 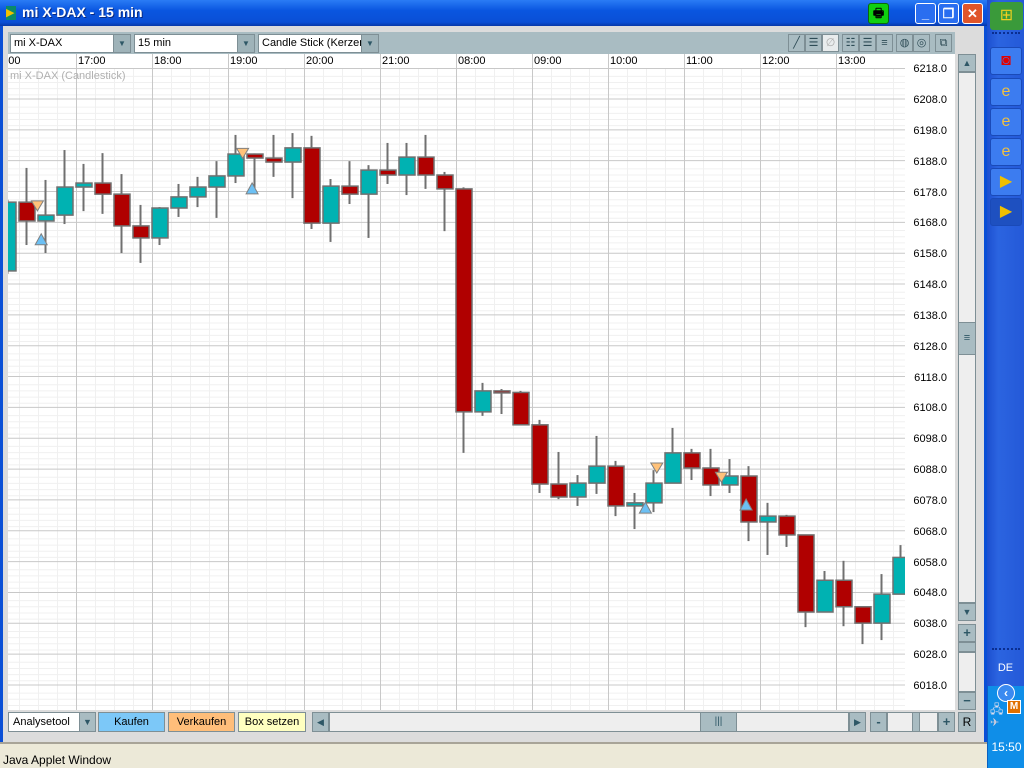 What do you see at coordinates (272, 722) in the screenshot?
I see `box-button: Box setzen` at bounding box center [272, 722].